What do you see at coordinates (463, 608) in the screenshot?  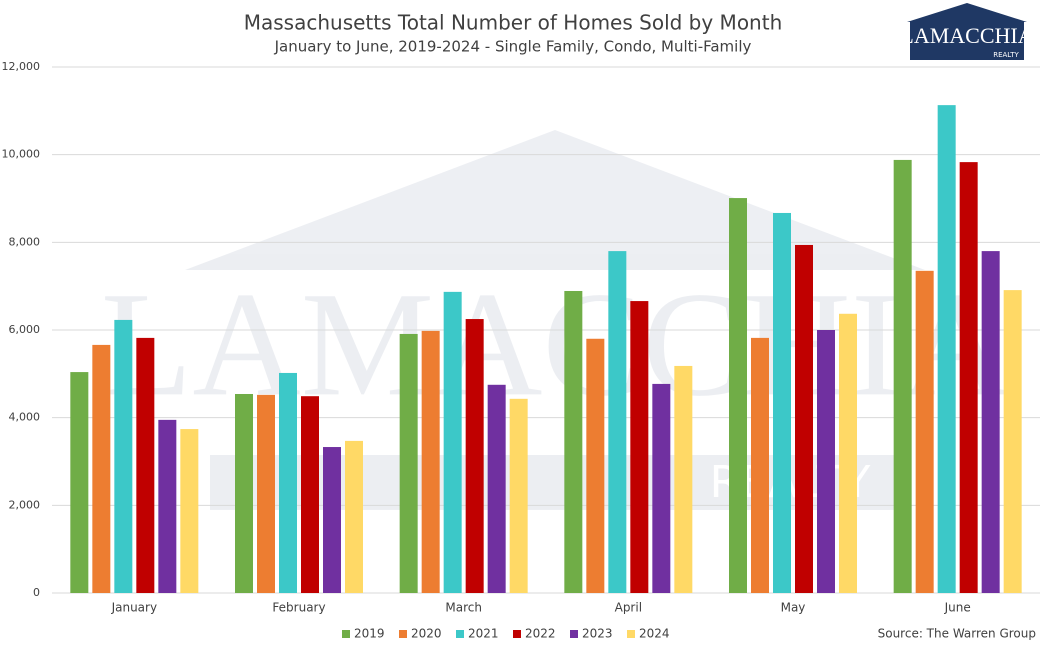 I see `x-tick-label: March` at bounding box center [463, 608].